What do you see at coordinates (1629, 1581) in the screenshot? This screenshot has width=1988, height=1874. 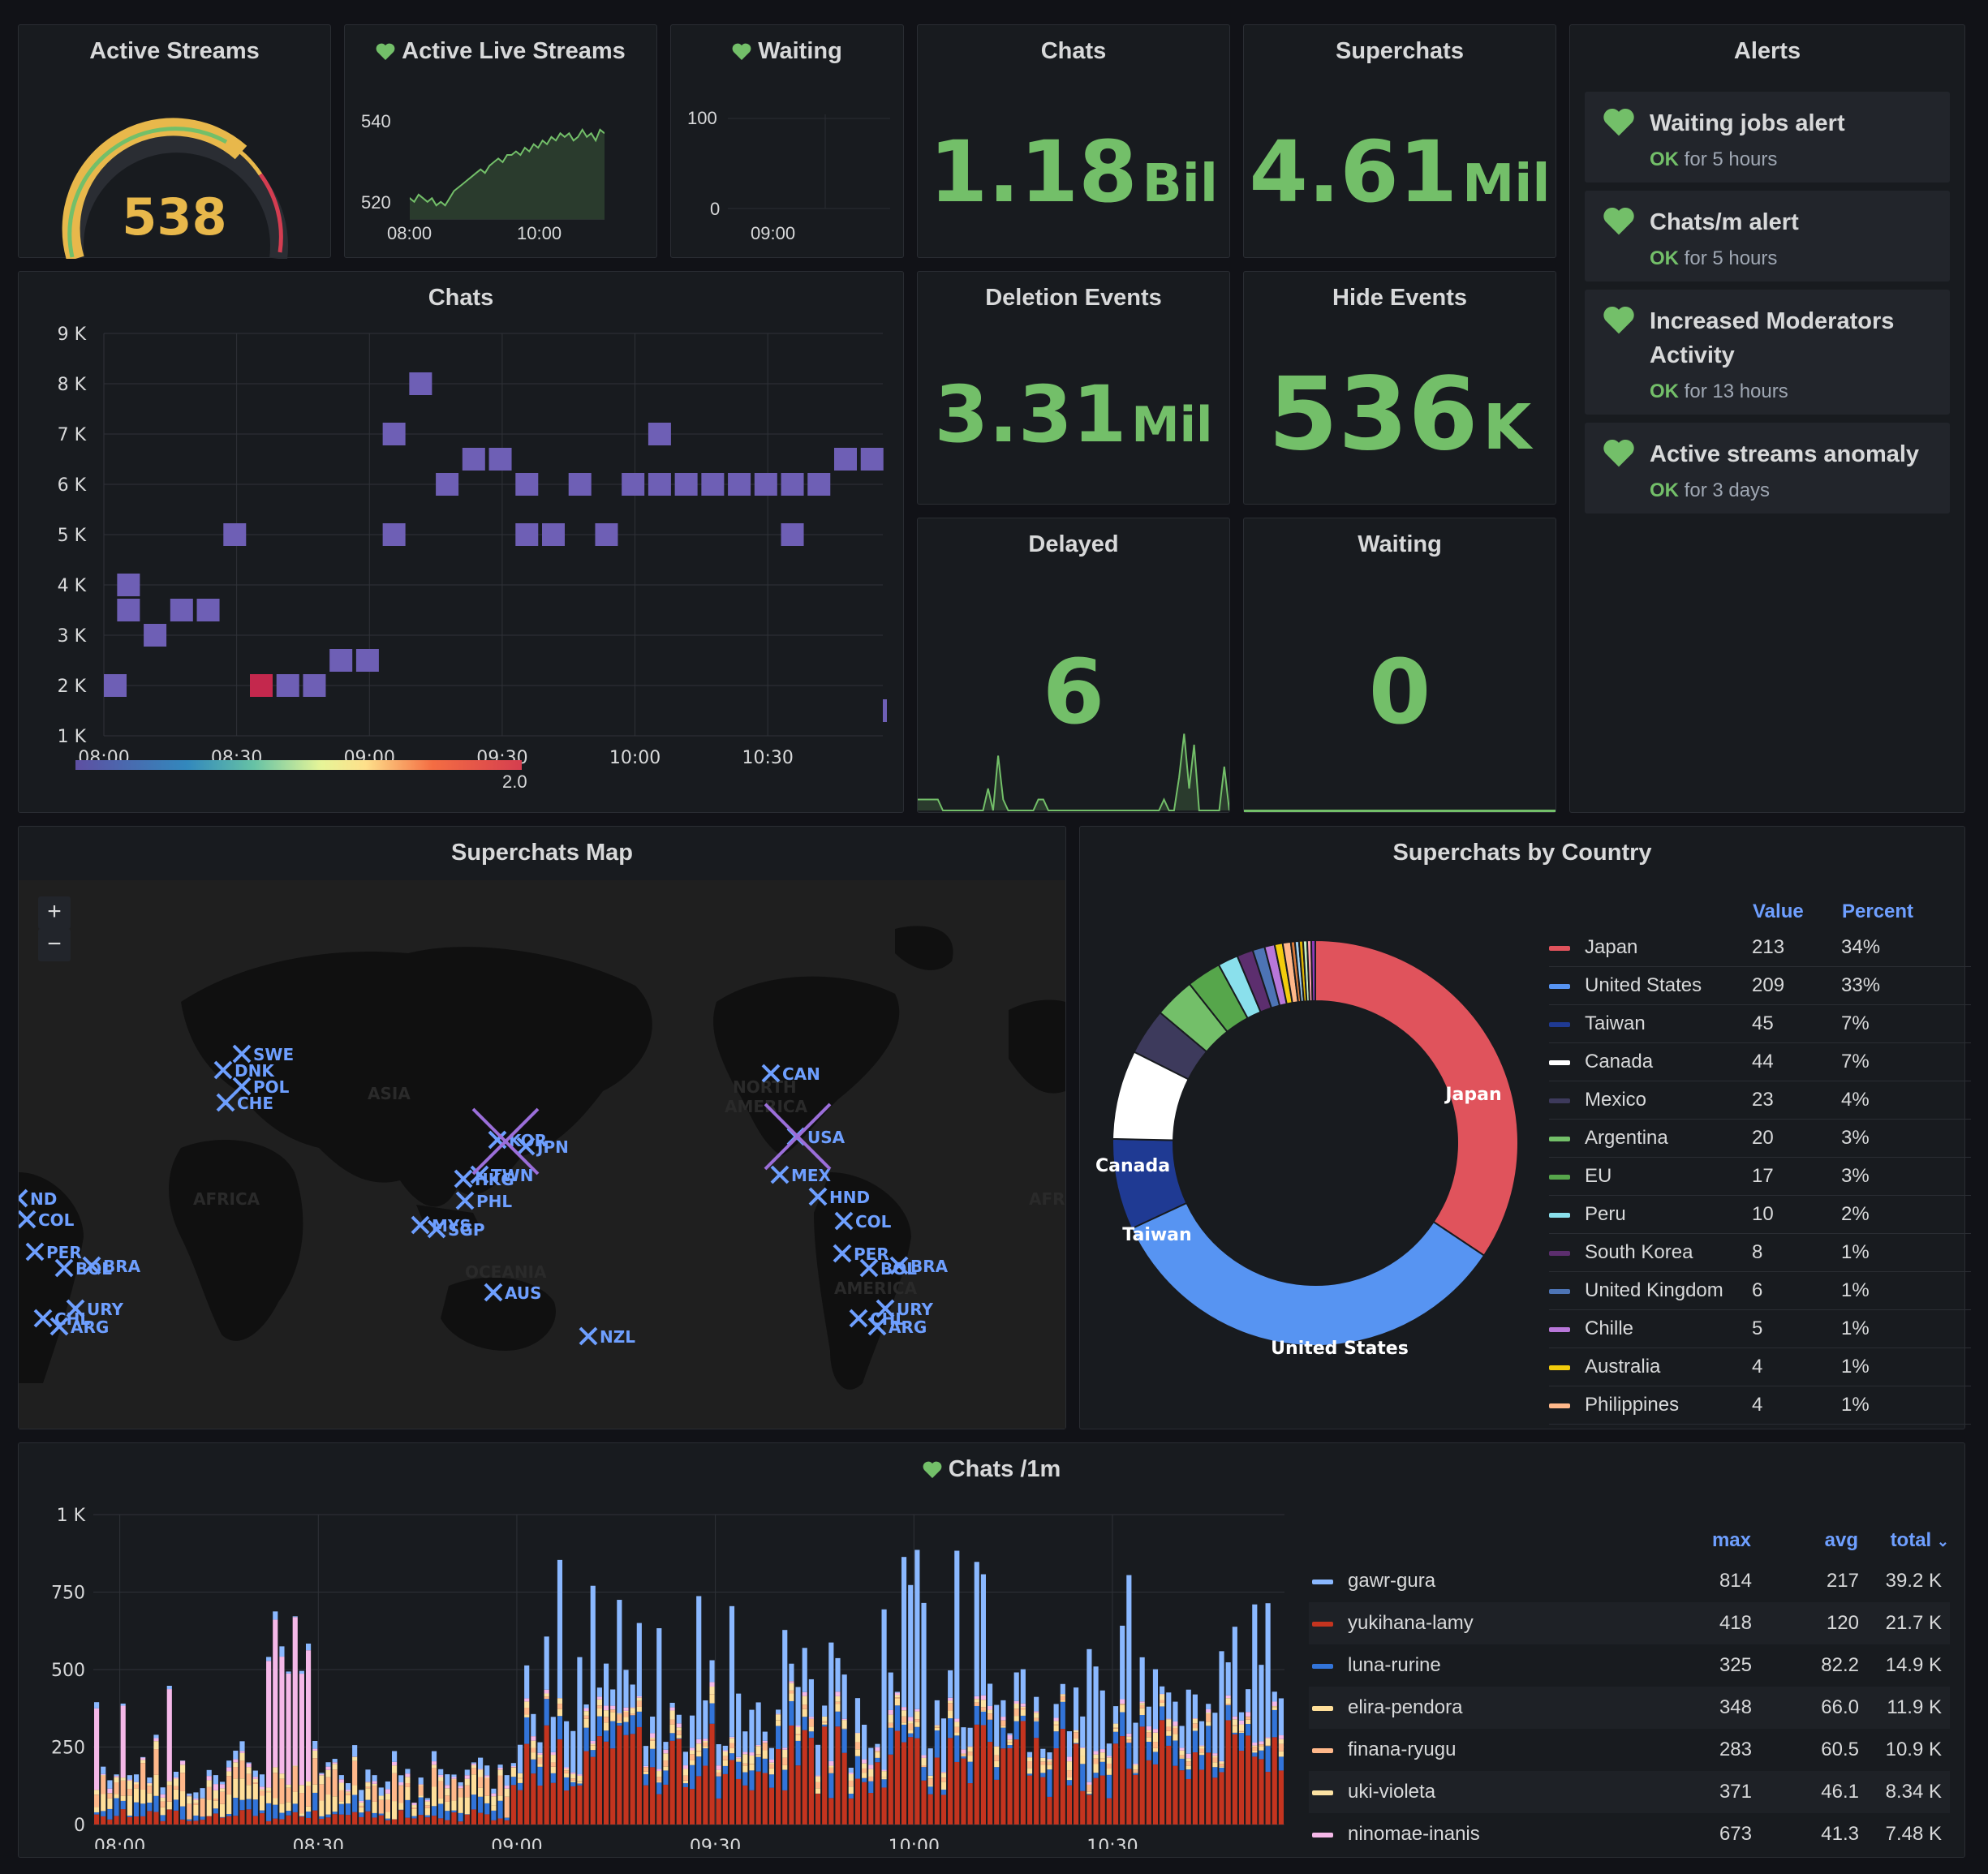 I see `series-legend-row: gawr-gura 814 217 39.2 K` at bounding box center [1629, 1581].